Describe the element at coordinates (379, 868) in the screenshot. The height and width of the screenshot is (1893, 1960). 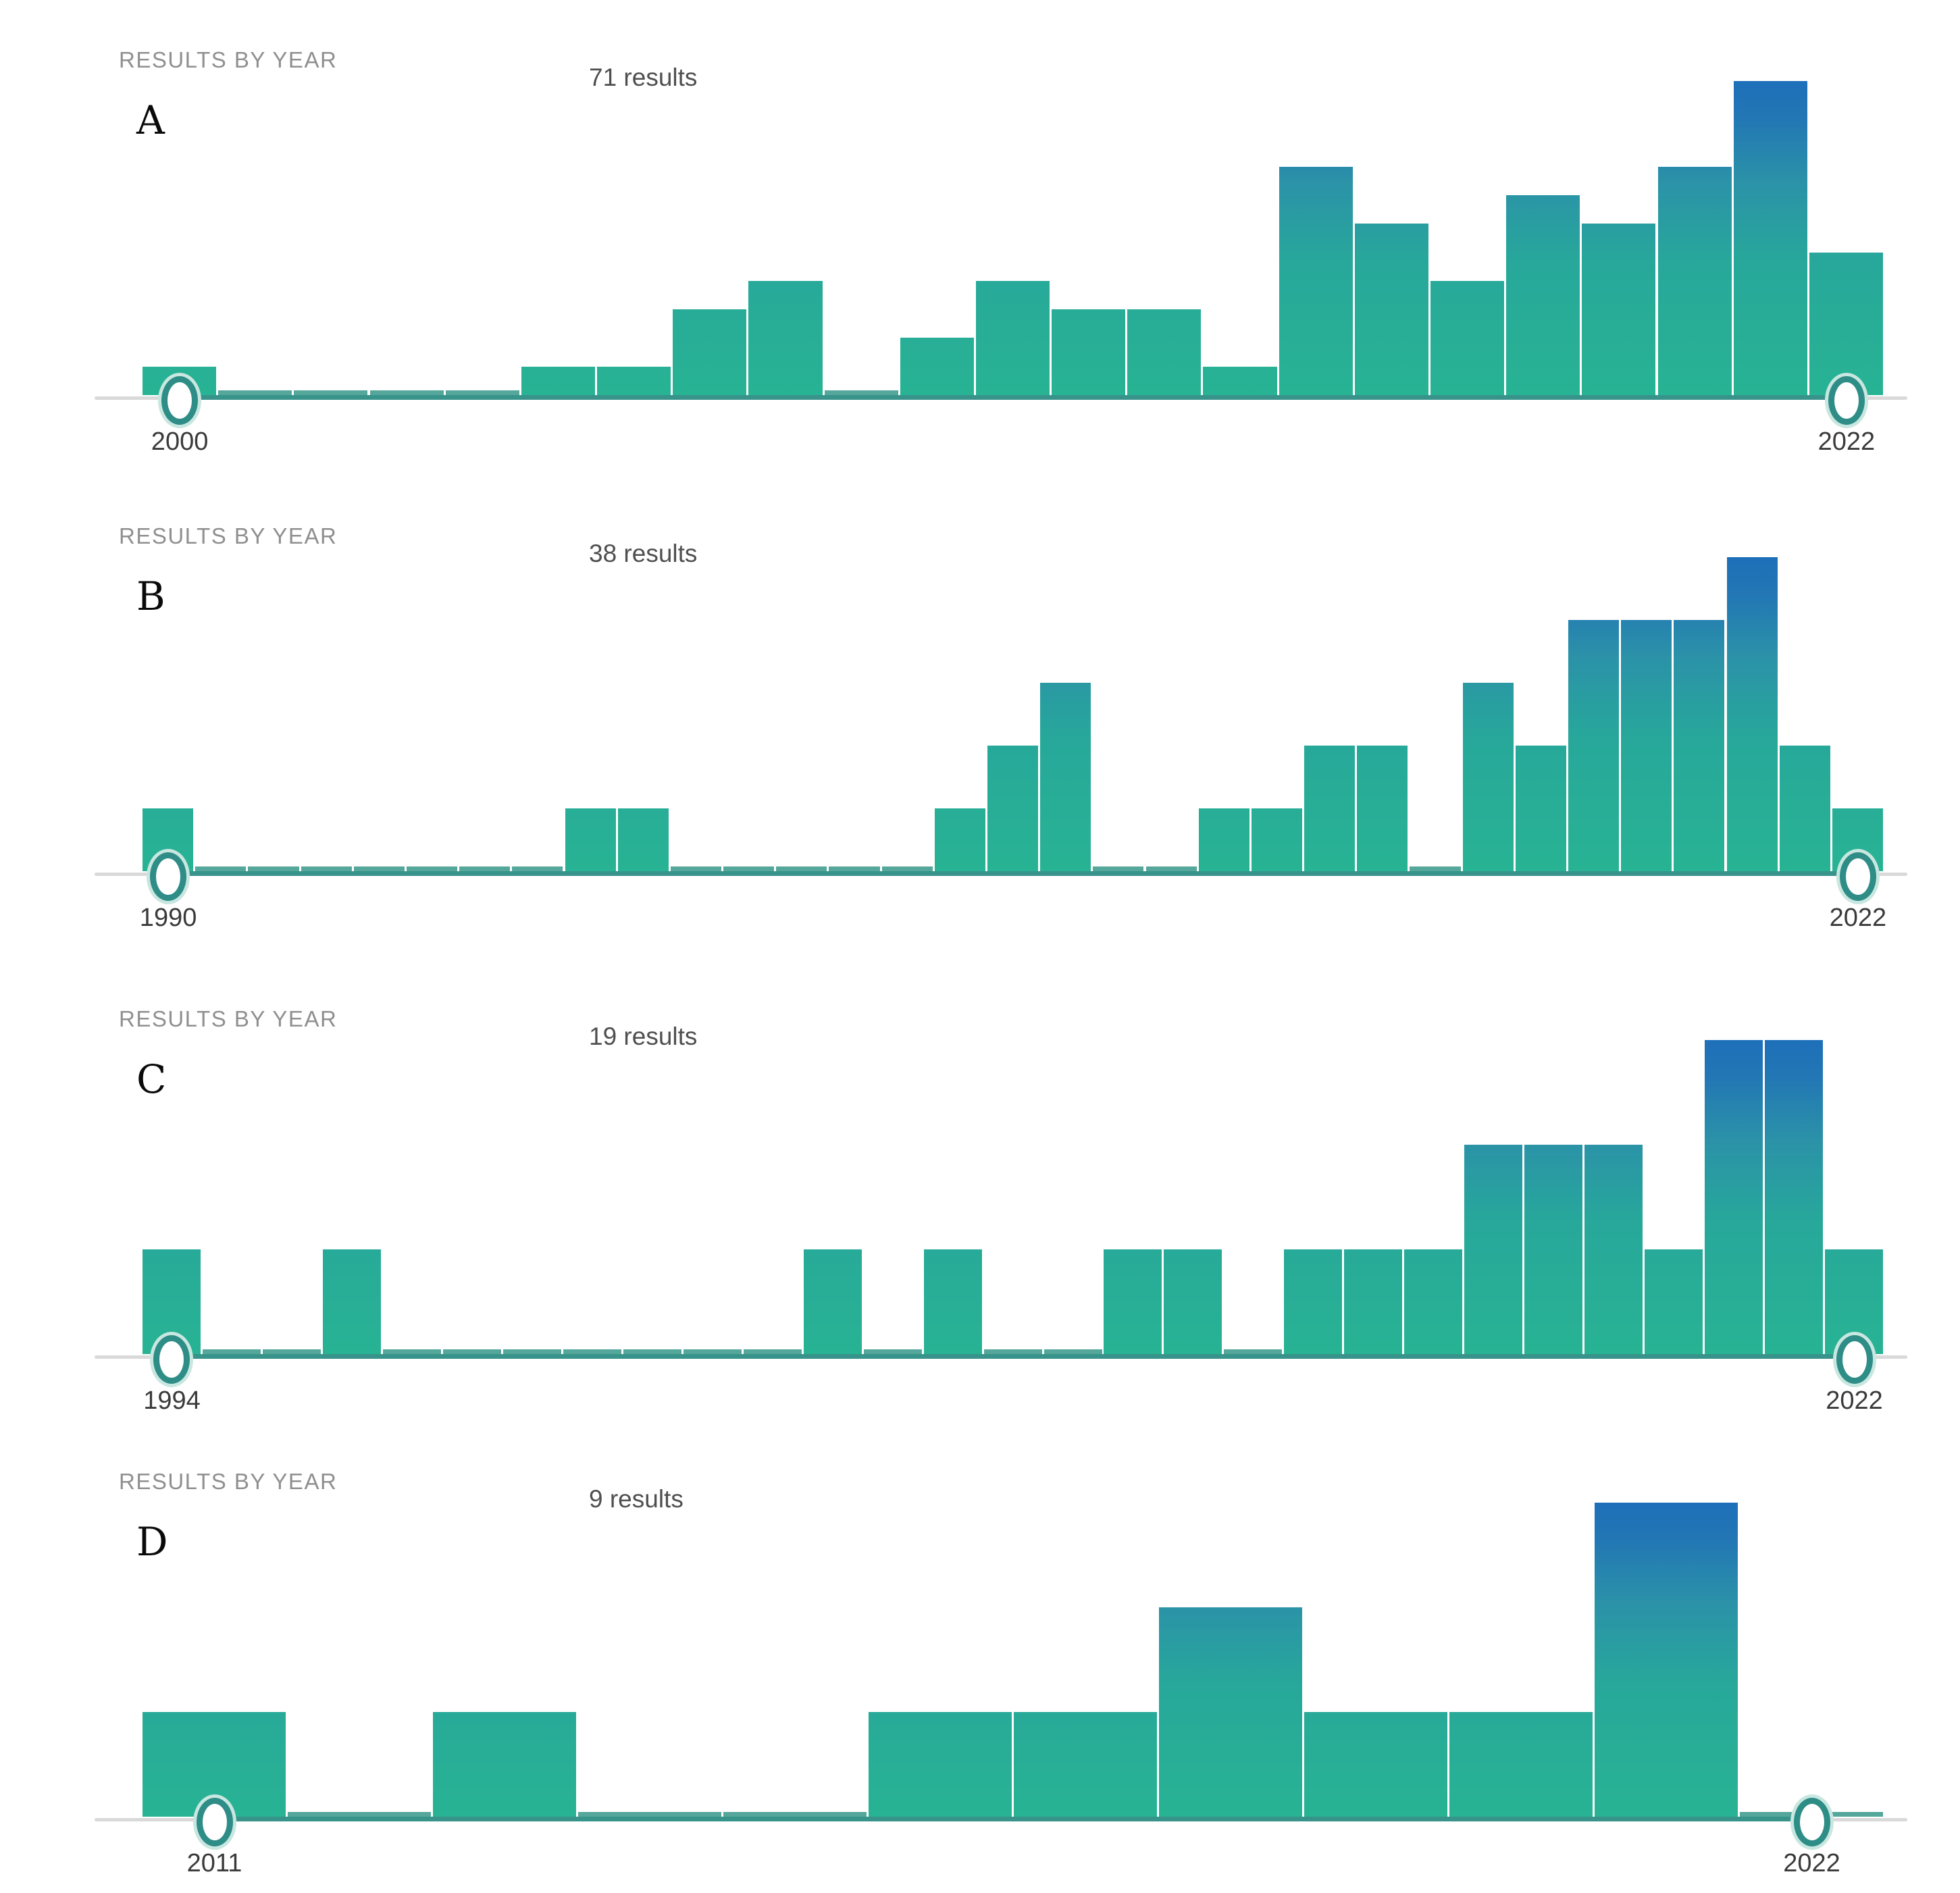
I see `bar-1994` at that location.